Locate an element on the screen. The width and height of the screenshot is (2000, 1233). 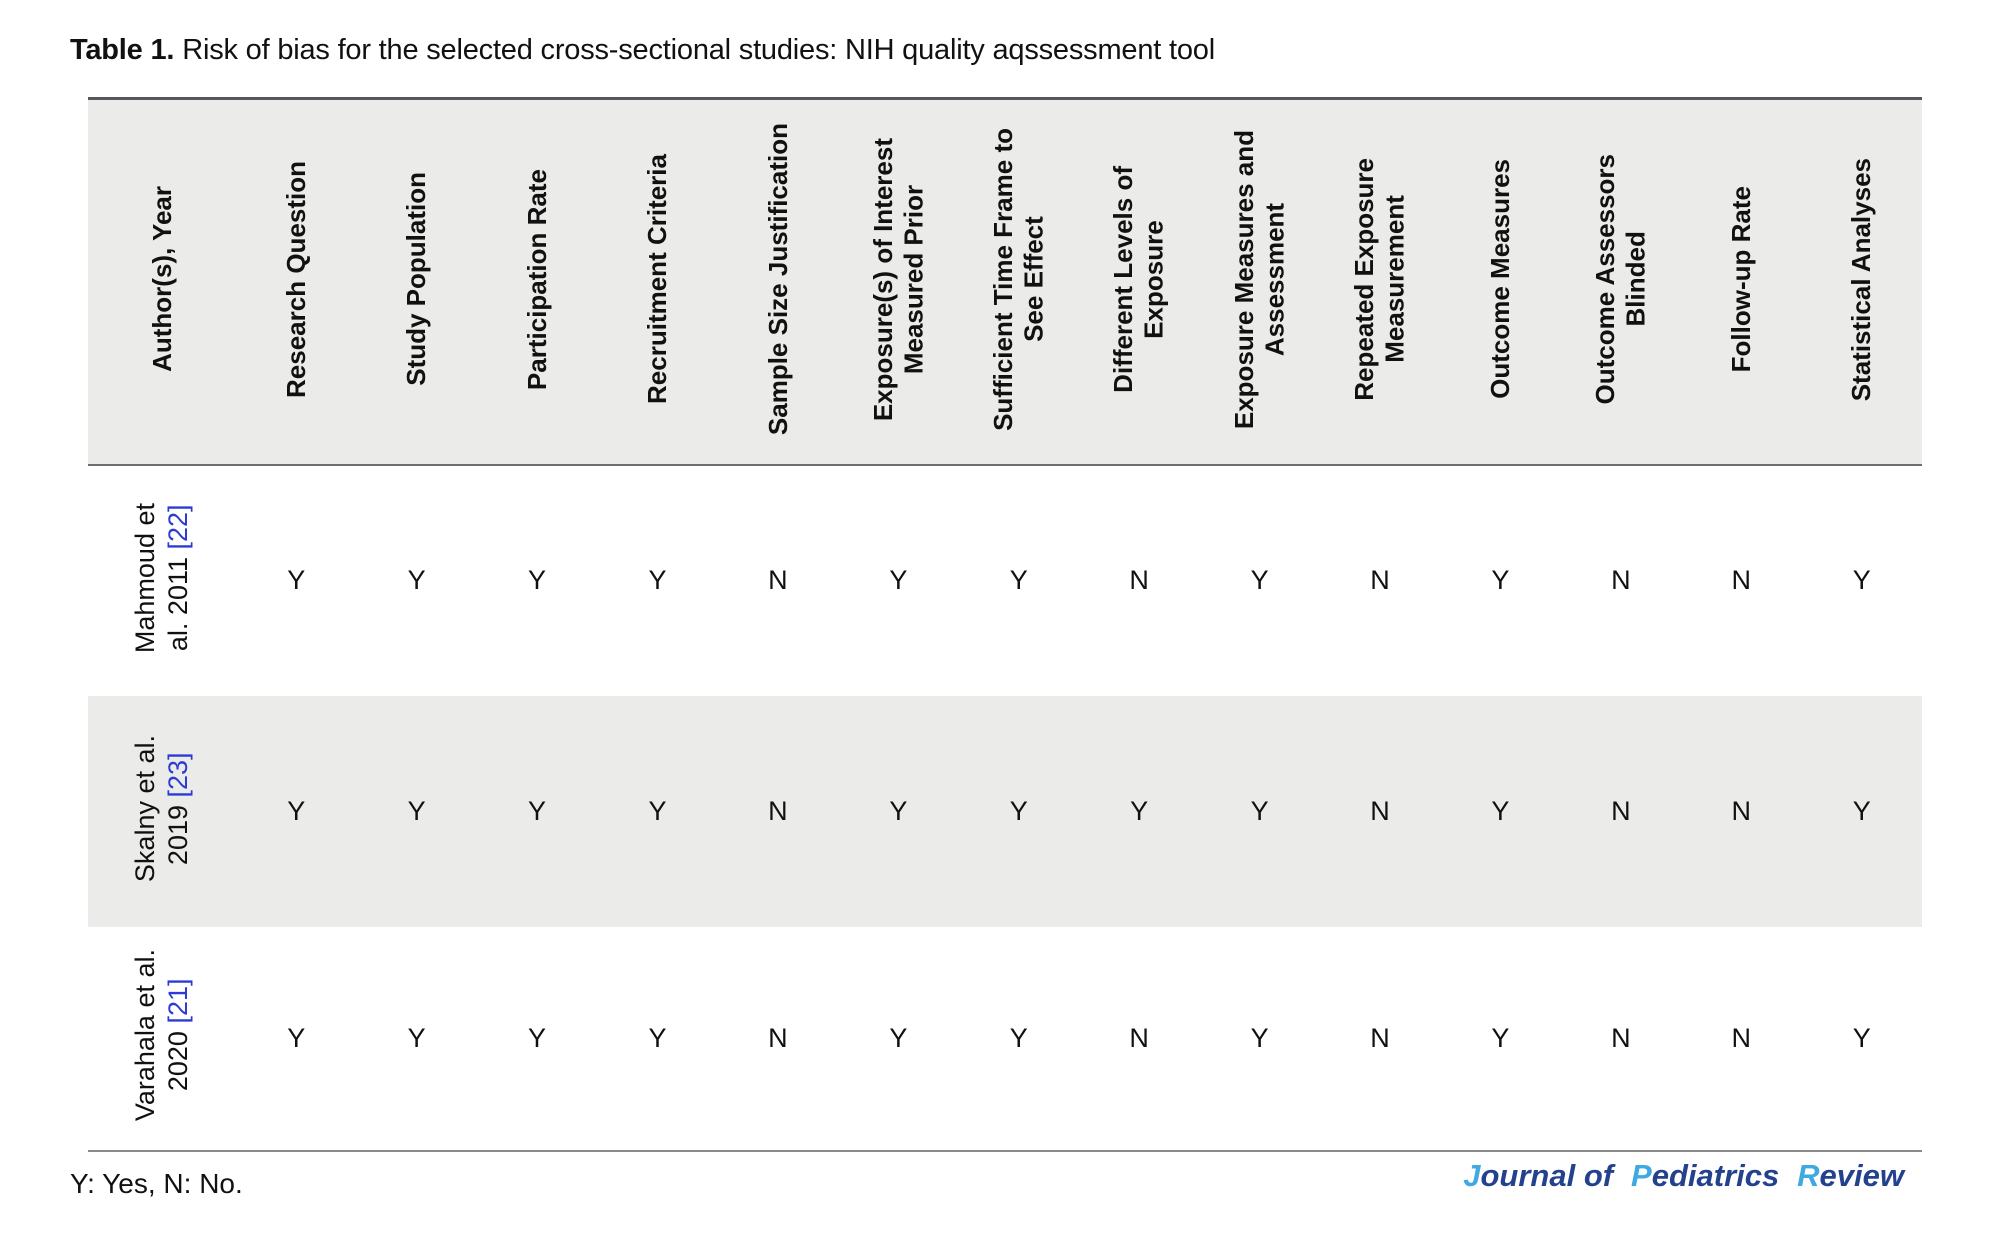
column-header-recruitment-criteria: Recruitment Criteria is located at coordinates (657, 282).